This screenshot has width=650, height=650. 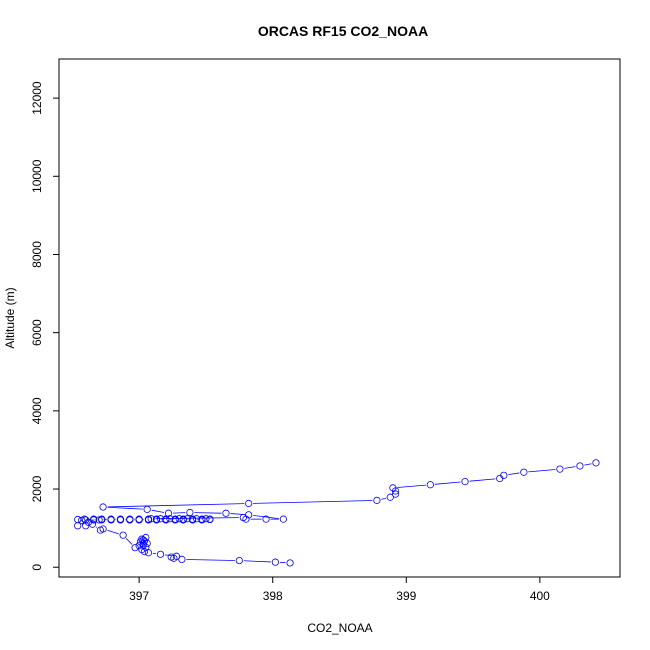 What do you see at coordinates (37, 488) in the screenshot?
I see `y-tick-label: 2000` at bounding box center [37, 488].